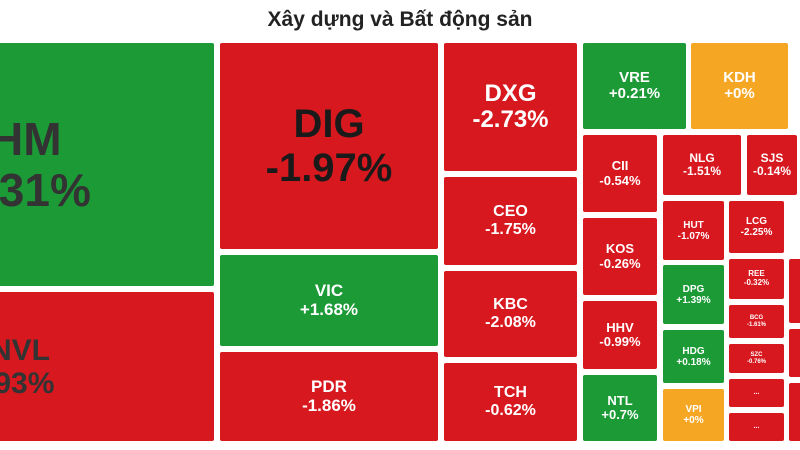 Image resolution: width=800 pixels, height=450 pixels. Describe the element at coordinates (756, 221) in the screenshot. I see `tile-symbol: LCG` at that location.